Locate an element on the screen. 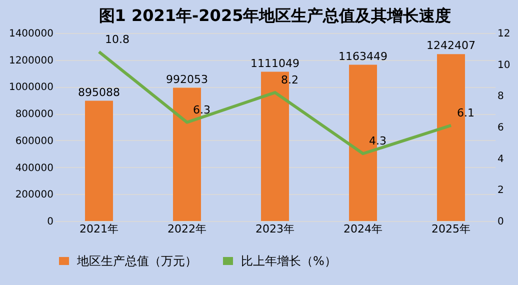 This screenshot has width=518, height=285. y2-tick-label: 2 is located at coordinates (501, 190).